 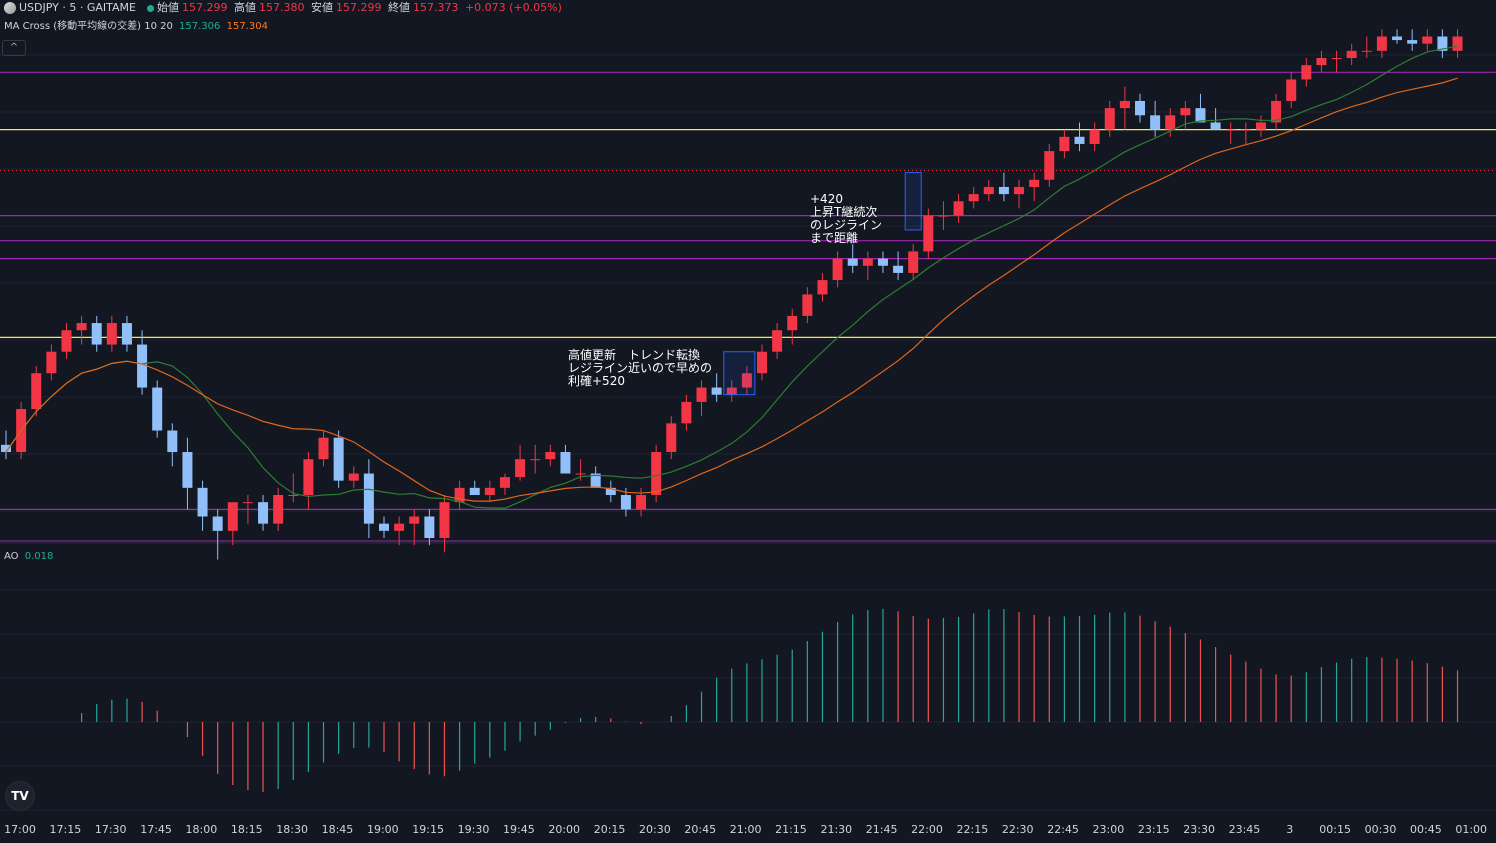 I want to click on ma-cross-label: MA Cross (移動平均線の交差) 10 20, so click(x=88, y=26).